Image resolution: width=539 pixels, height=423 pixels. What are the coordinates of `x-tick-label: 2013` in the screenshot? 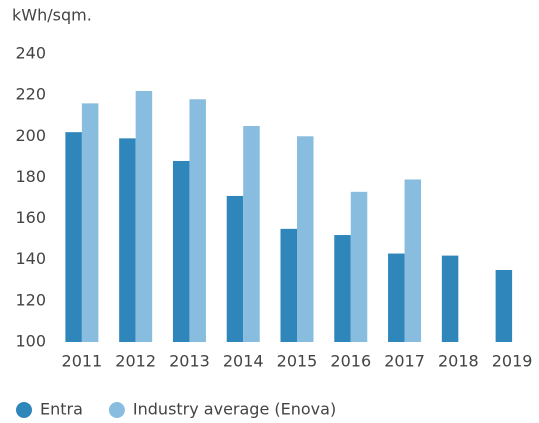 It's located at (189, 361).